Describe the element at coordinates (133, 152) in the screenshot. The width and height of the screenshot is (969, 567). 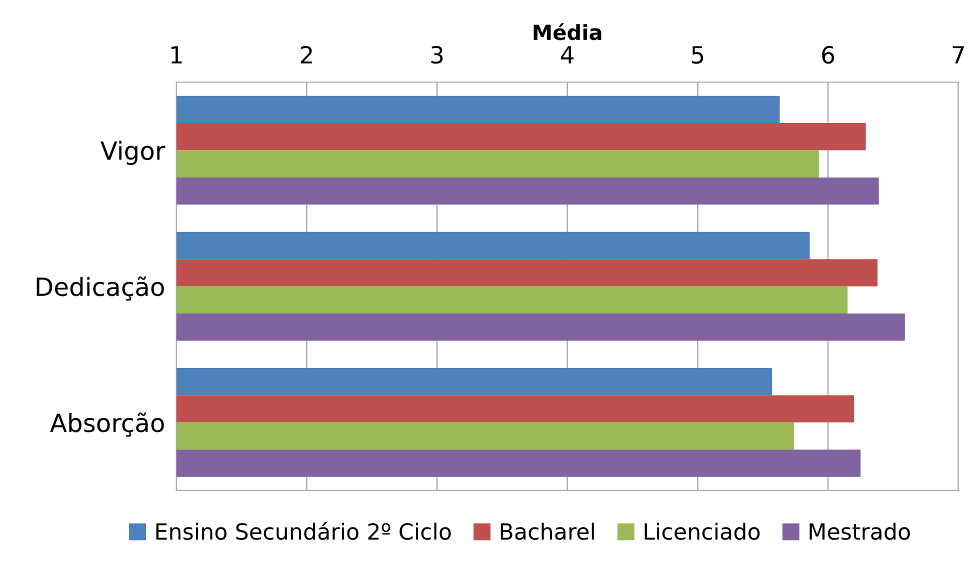
I see `y-tick-label: Vigor` at that location.